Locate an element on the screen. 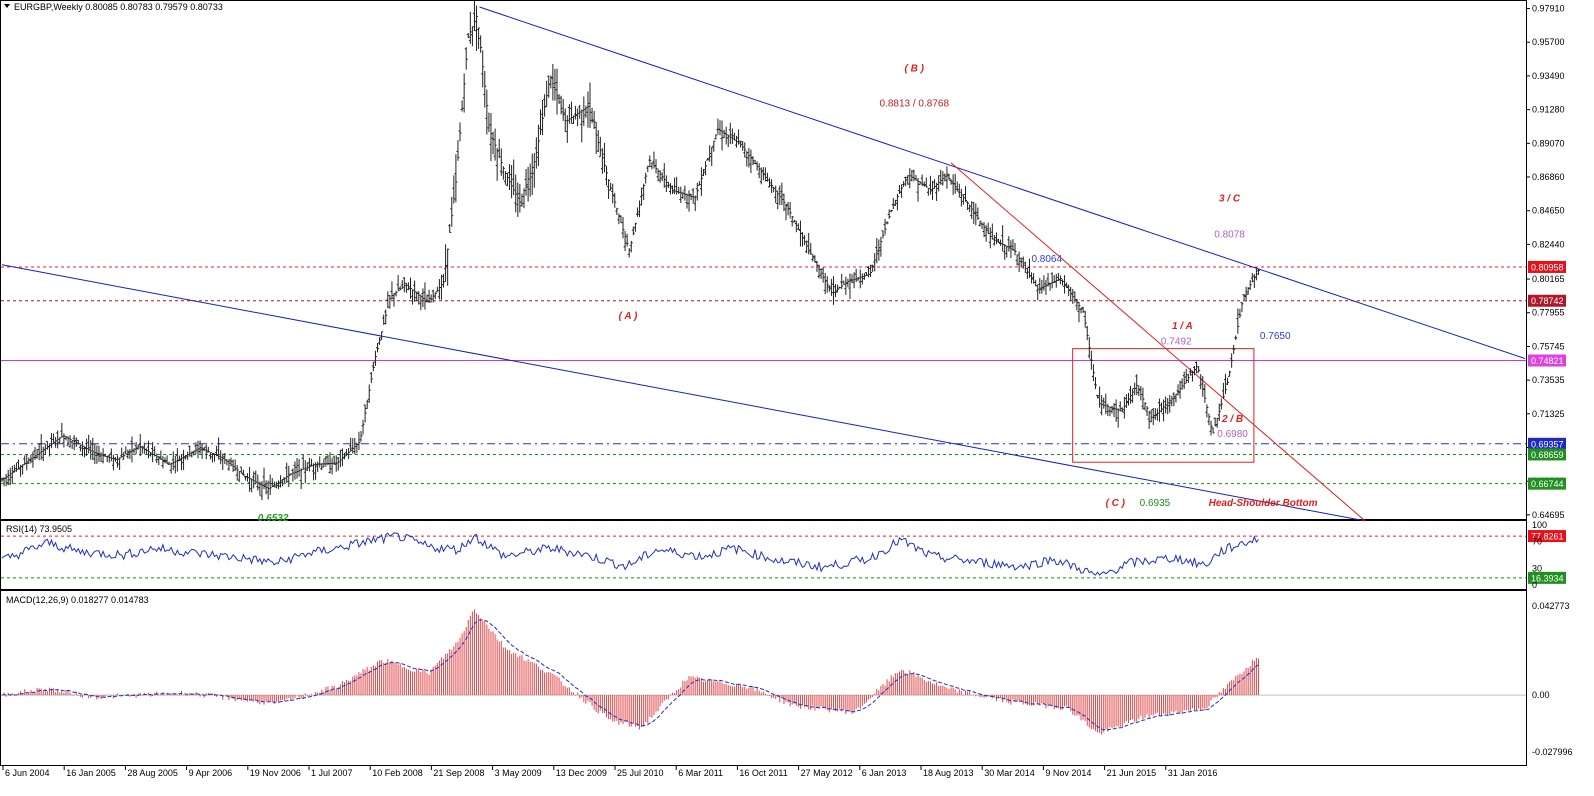 The height and width of the screenshot is (796, 1594). macd-axis-label: -0.027996 is located at coordinates (1552, 752).